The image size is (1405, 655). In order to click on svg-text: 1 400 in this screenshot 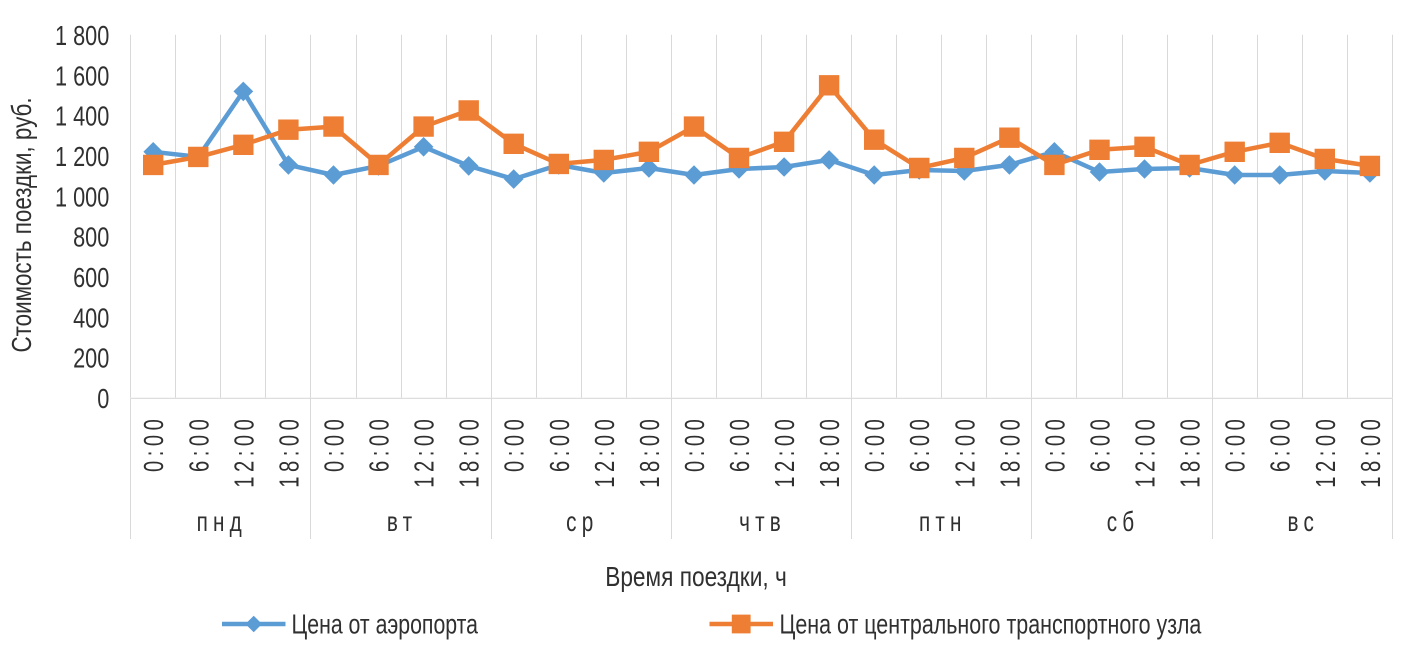, I will do `click(82, 116)`.